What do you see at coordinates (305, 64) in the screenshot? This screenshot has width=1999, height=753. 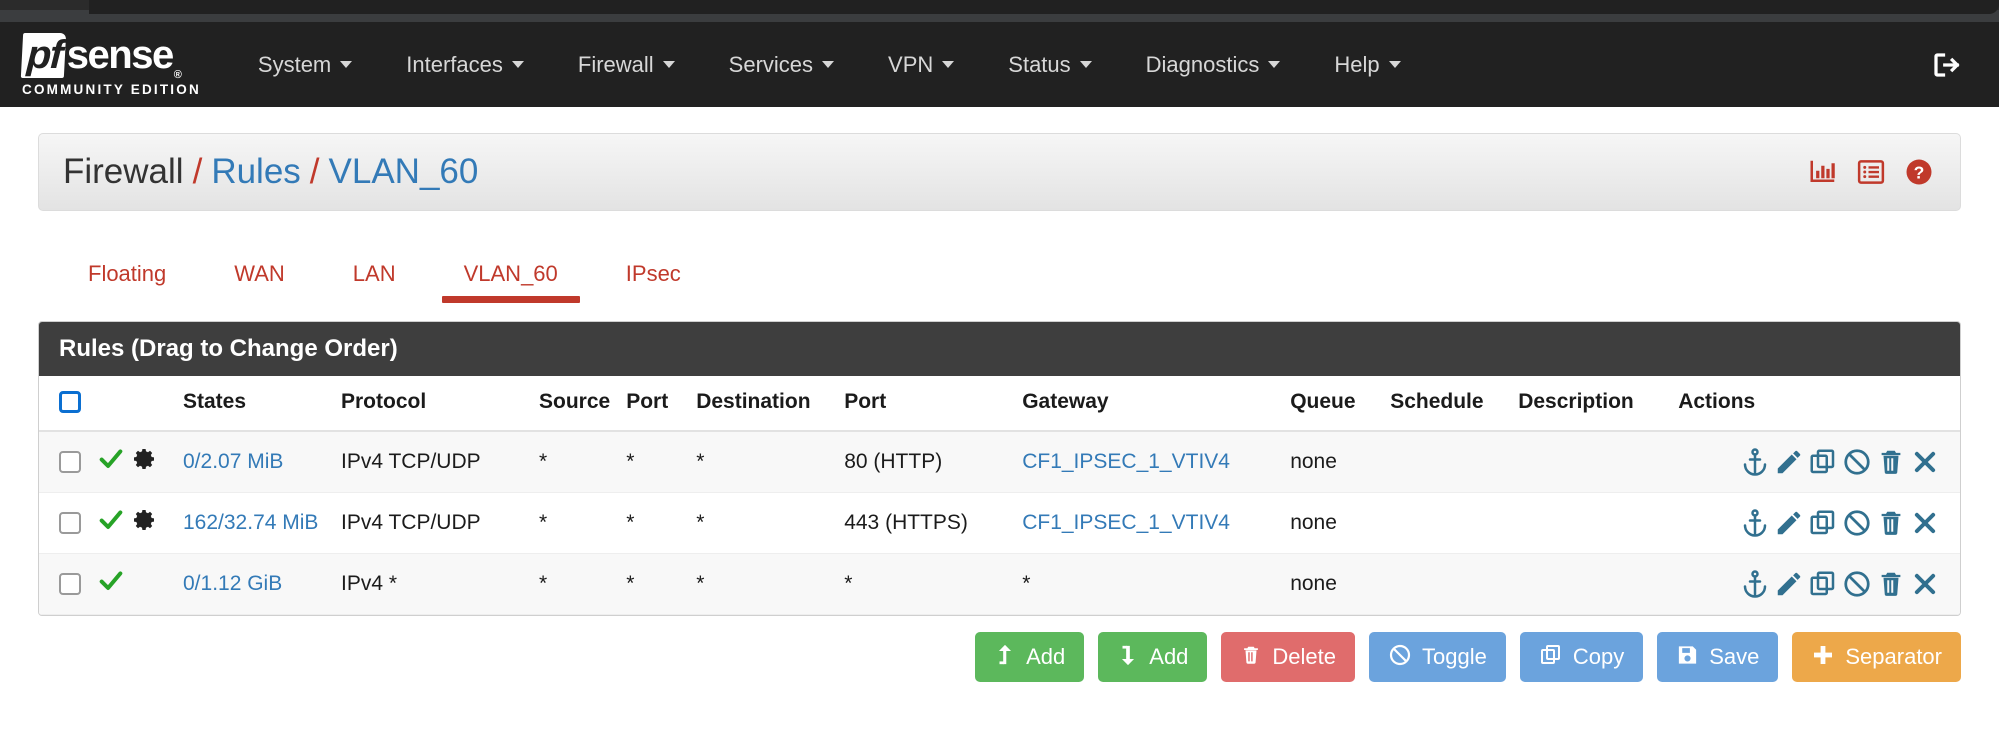 I see `nav-item-system: System` at bounding box center [305, 64].